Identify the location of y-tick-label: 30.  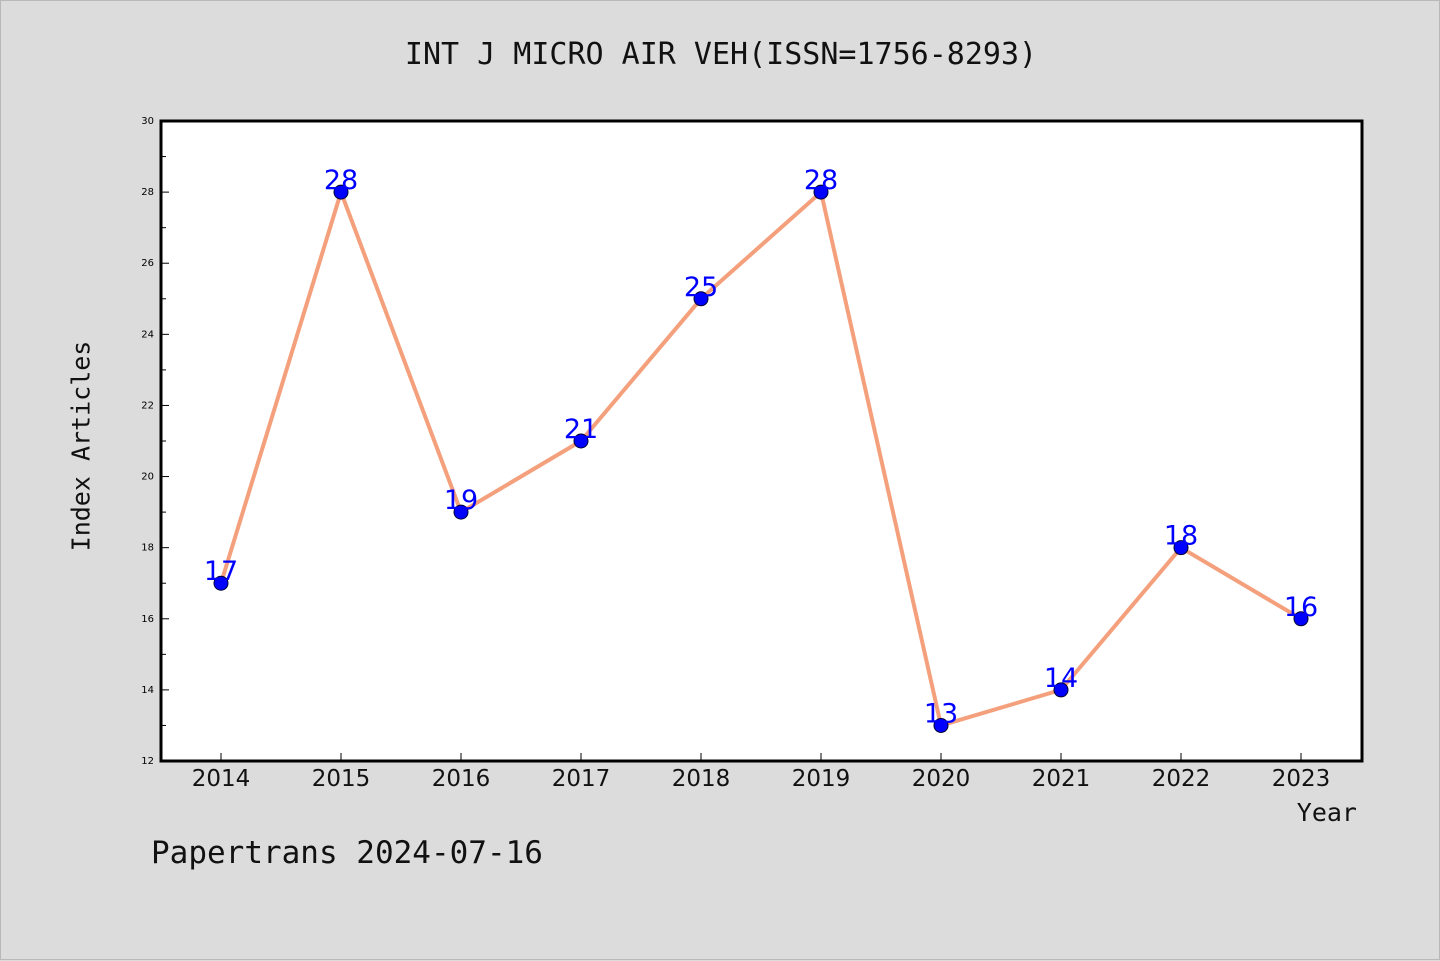
(147, 121).